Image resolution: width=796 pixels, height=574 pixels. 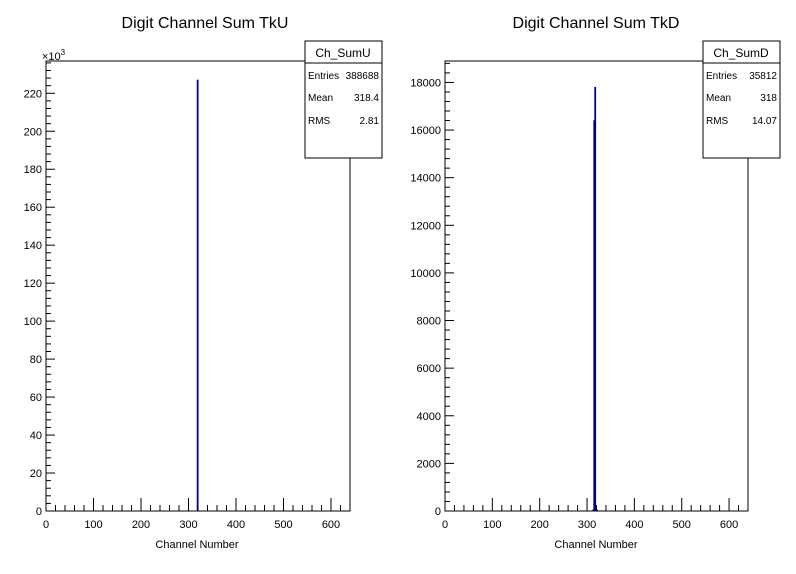 What do you see at coordinates (425, 179) in the screenshot?
I see `y-tick-label: 14000` at bounding box center [425, 179].